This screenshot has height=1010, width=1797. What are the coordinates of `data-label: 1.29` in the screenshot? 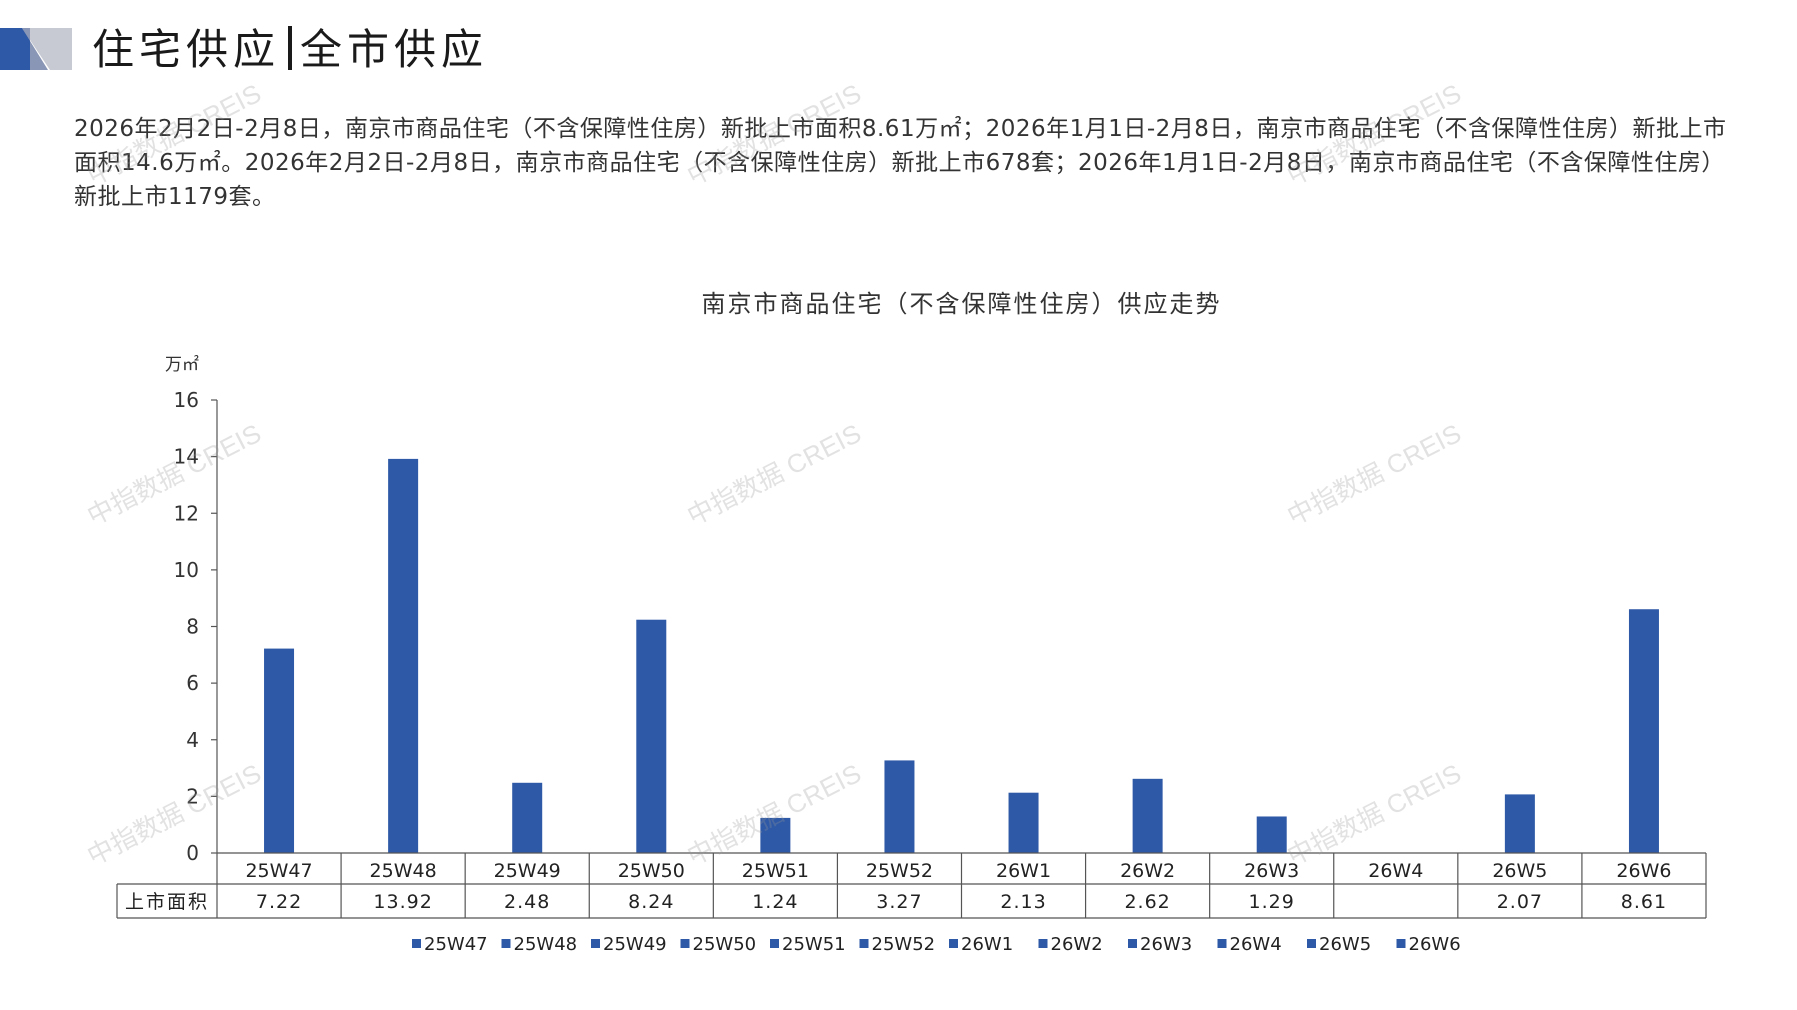 It's located at (1272, 902).